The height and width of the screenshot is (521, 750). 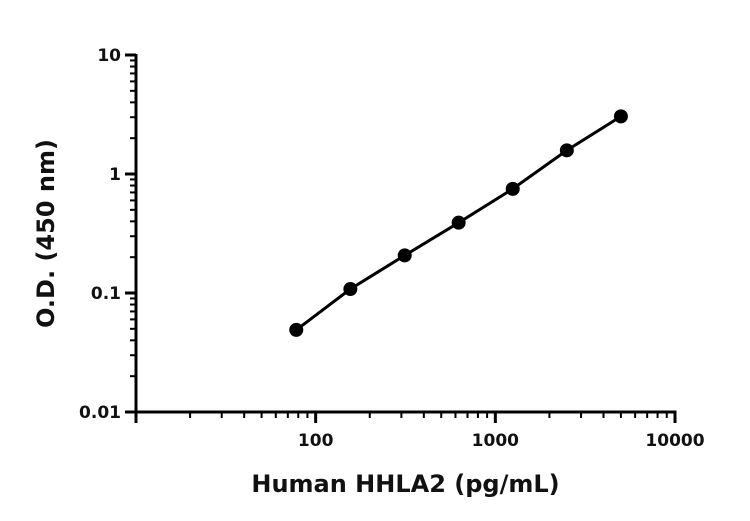 What do you see at coordinates (106, 294) in the screenshot?
I see `y-tick-label: 0.1` at bounding box center [106, 294].